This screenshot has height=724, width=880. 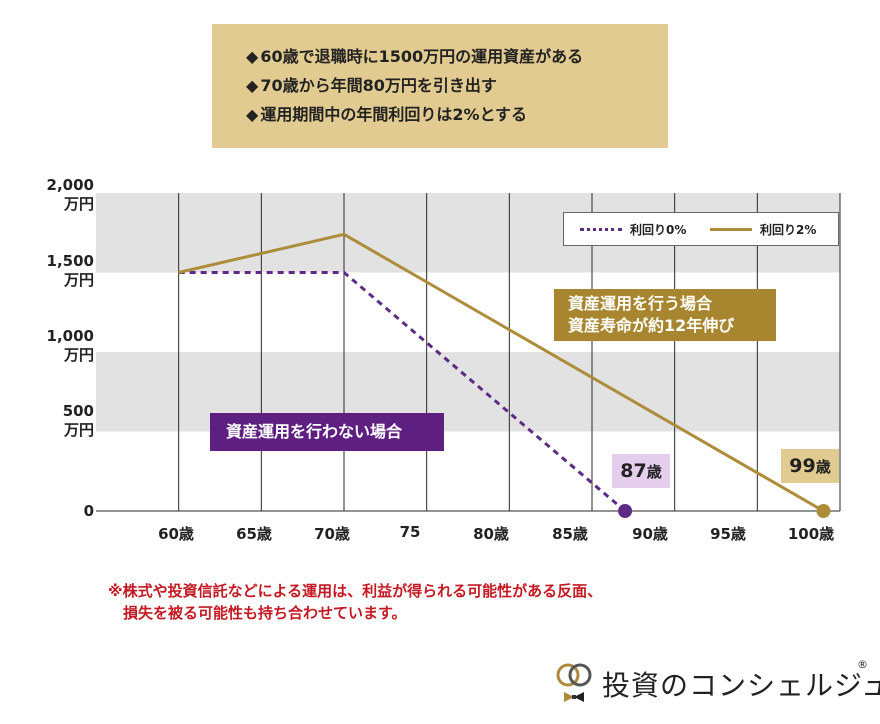 What do you see at coordinates (410, 532) in the screenshot?
I see `x-tick-label-75: 75` at bounding box center [410, 532].